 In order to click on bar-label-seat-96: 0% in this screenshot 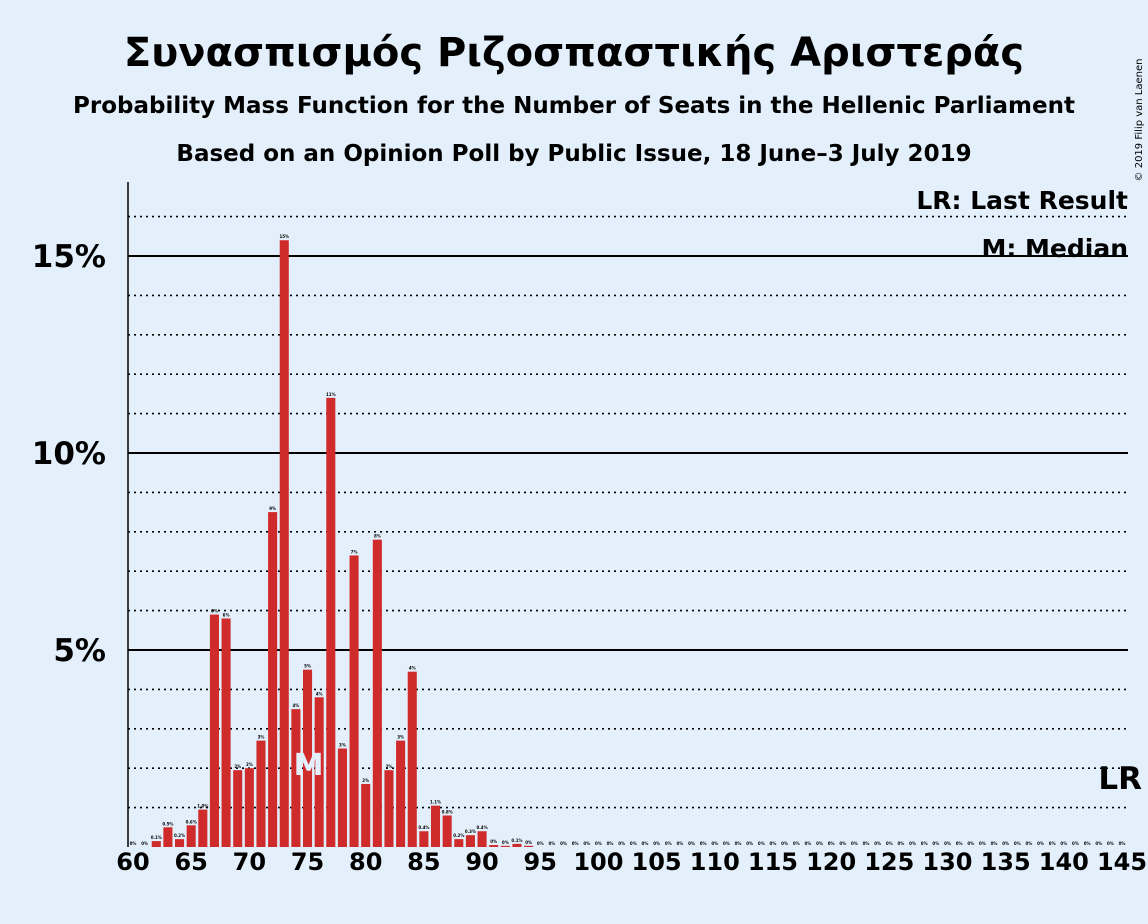, I will do `click(551, 843)`.